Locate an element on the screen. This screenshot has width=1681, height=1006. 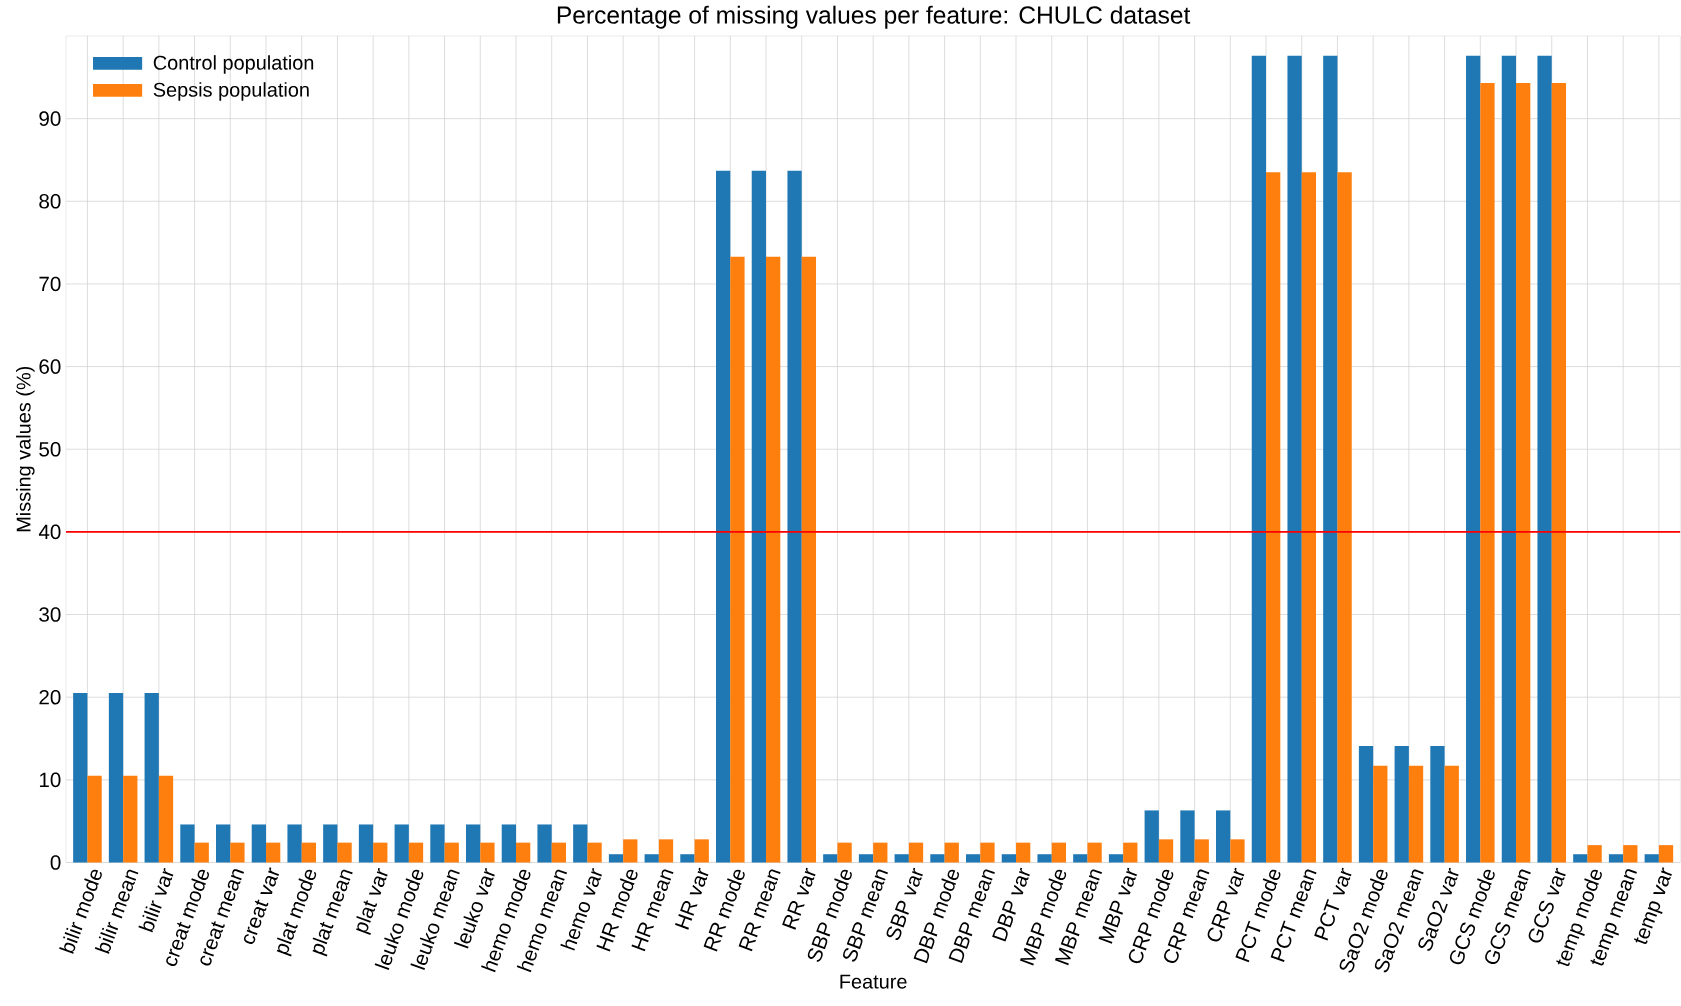
y-axis-title: Missing values (%) is located at coordinates (25, 448).